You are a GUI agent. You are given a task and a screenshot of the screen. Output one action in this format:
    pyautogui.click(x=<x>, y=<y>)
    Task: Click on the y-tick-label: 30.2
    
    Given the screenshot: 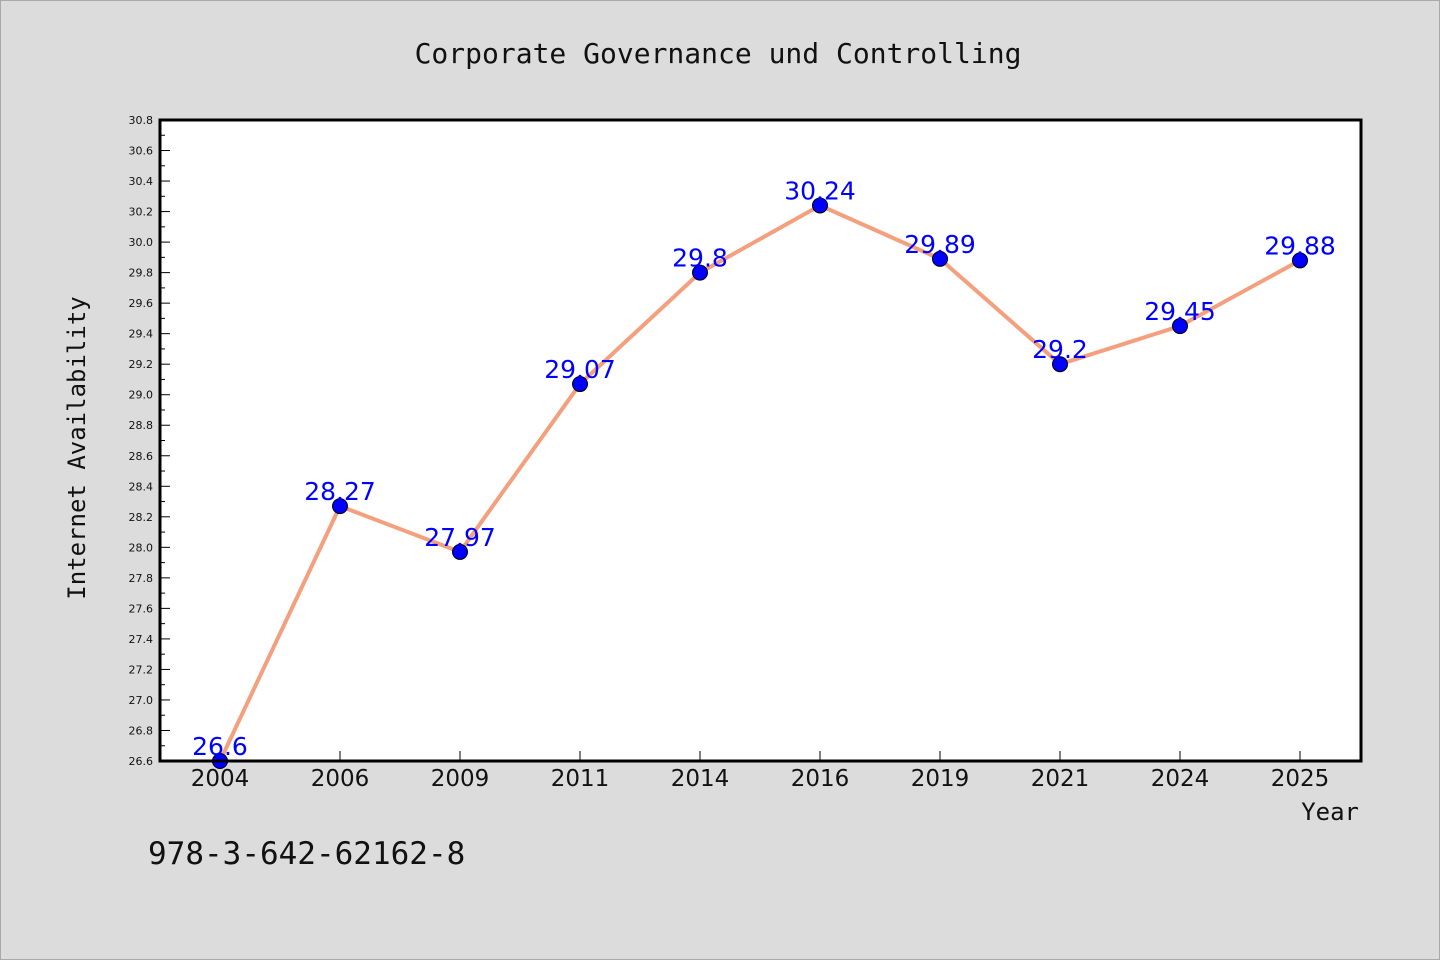 What is the action you would take?
    pyautogui.click(x=141, y=212)
    